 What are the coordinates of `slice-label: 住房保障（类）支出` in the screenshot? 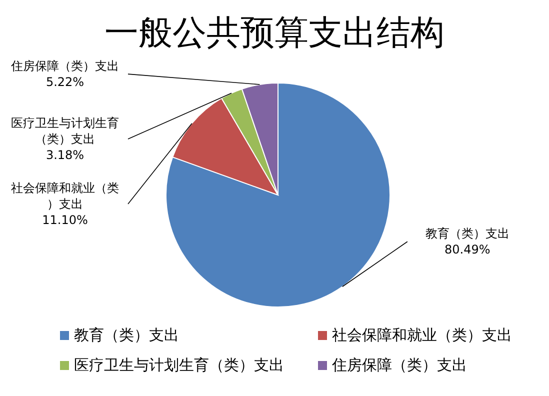 It's located at (64, 66).